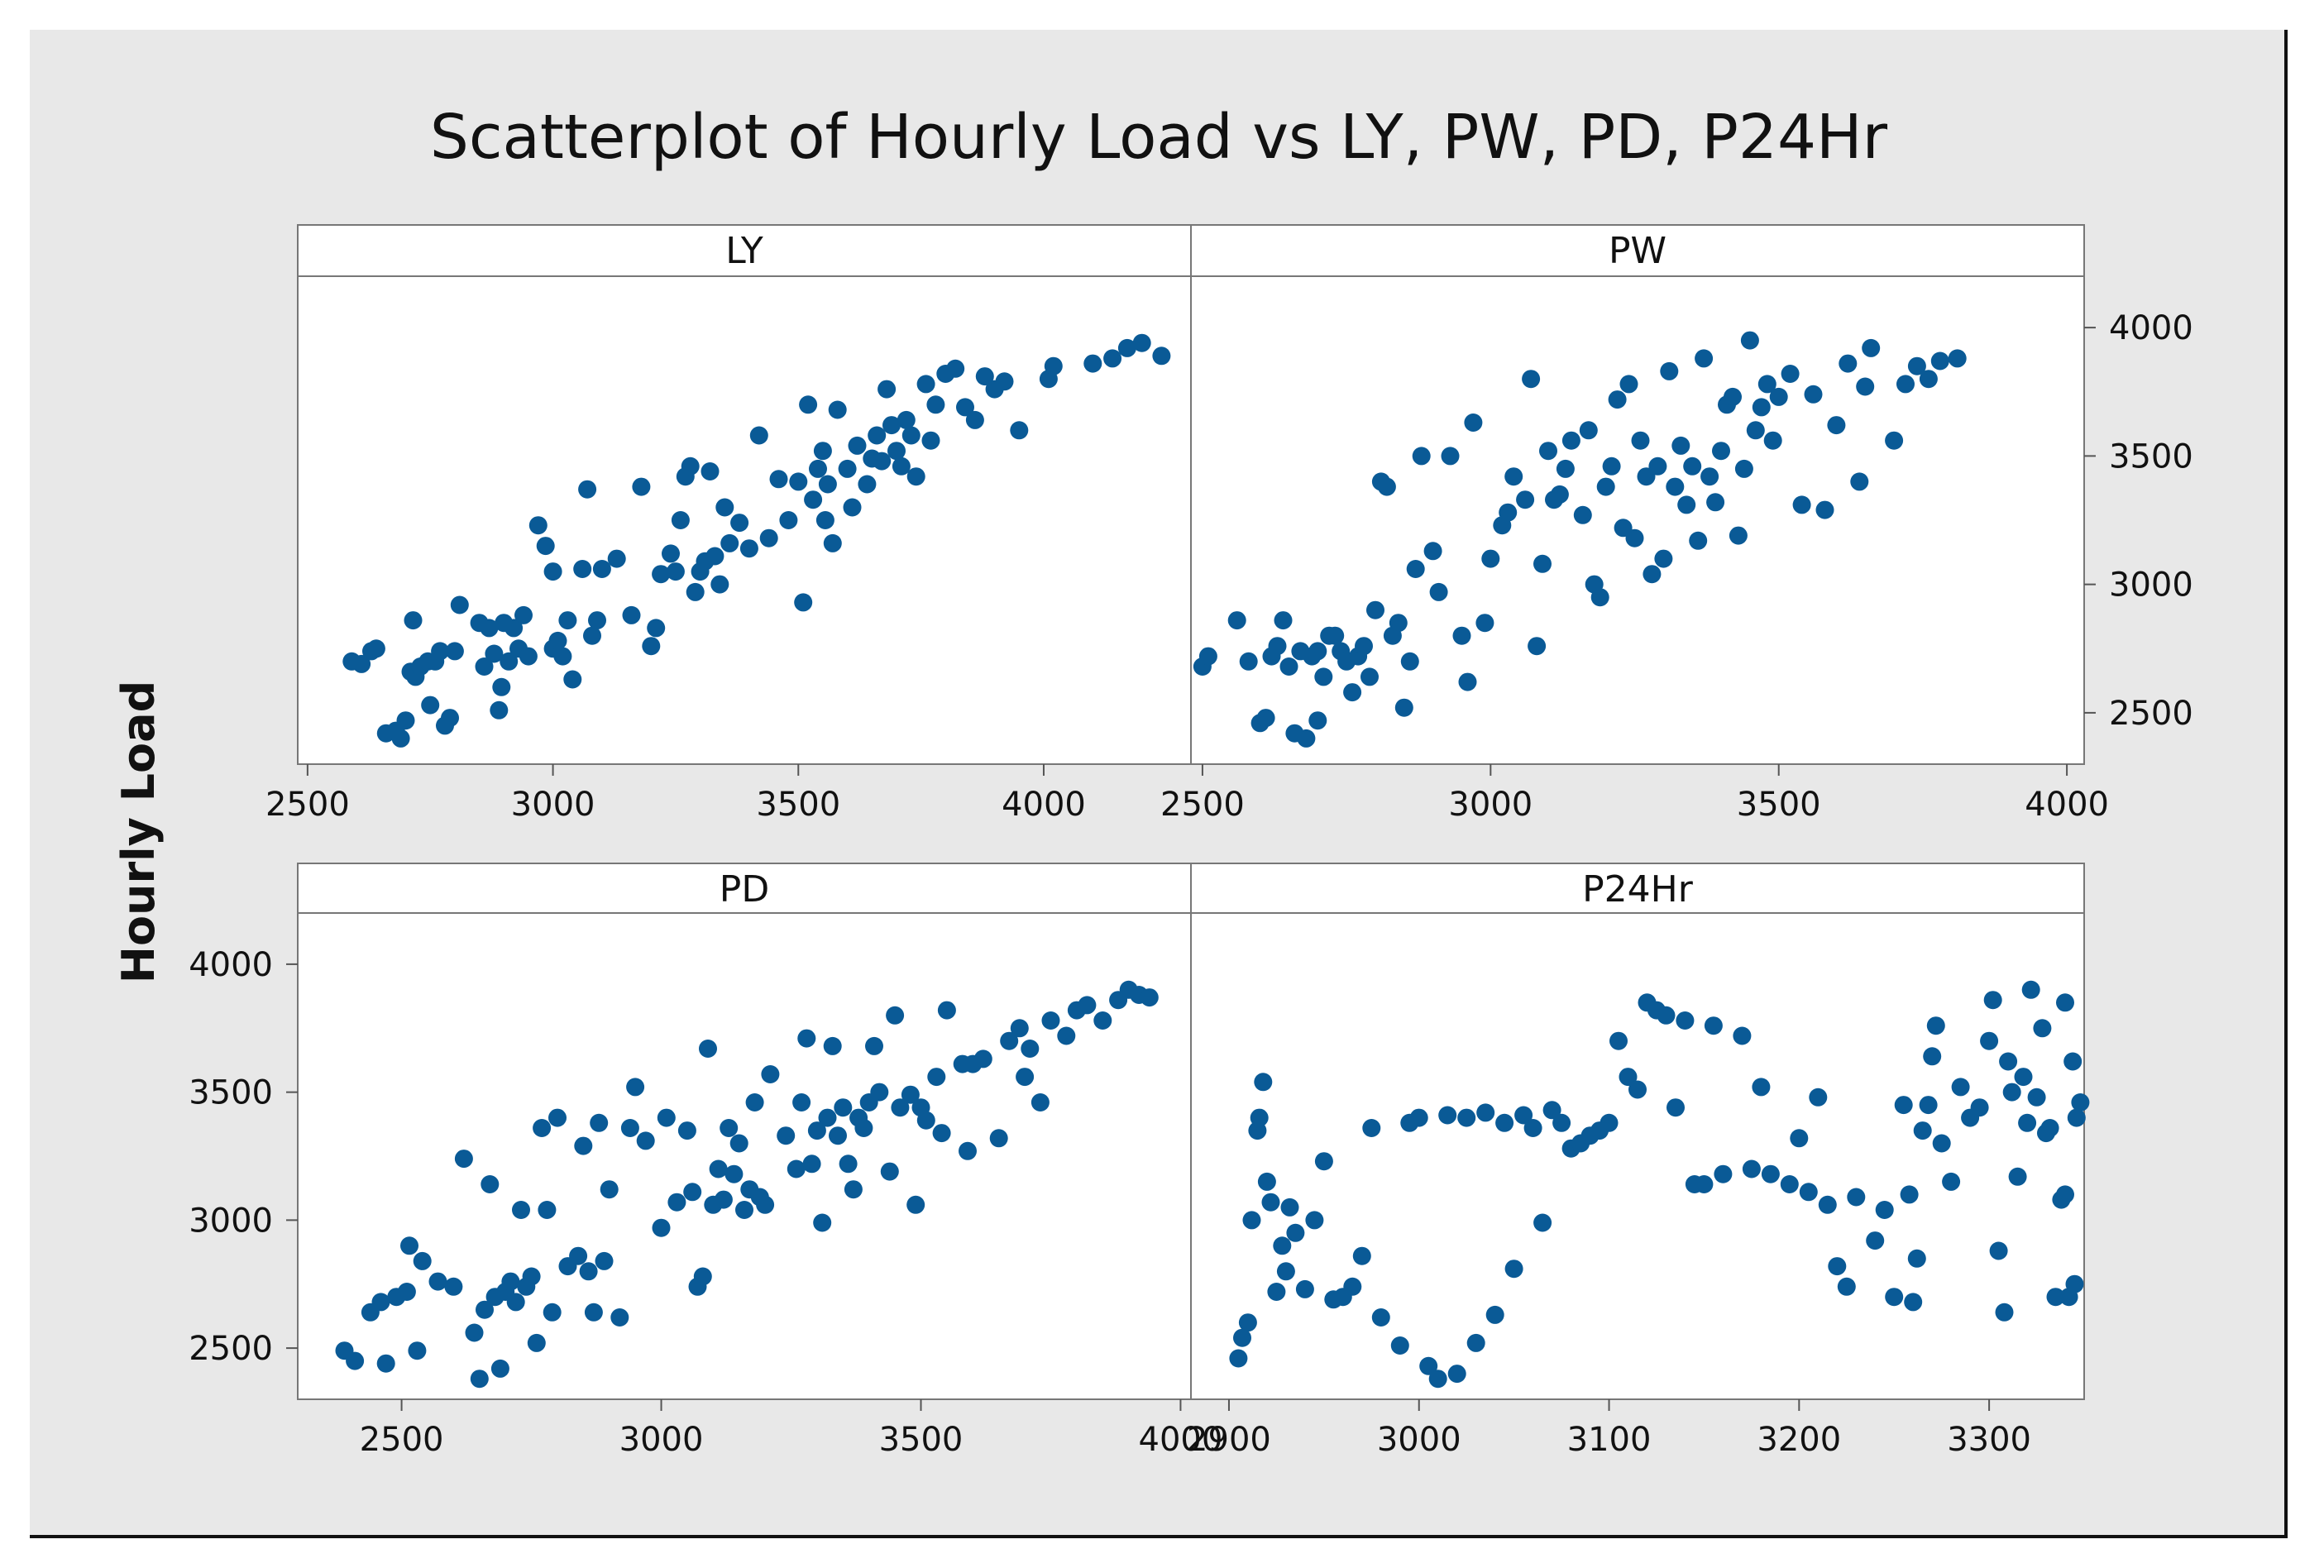 This screenshot has height=1568, width=2324. I want to click on x-tick-label: 2900, so click(1229, 1440).